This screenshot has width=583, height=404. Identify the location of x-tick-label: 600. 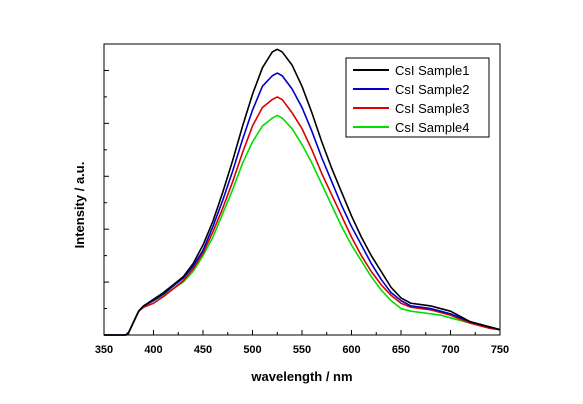
(351, 350).